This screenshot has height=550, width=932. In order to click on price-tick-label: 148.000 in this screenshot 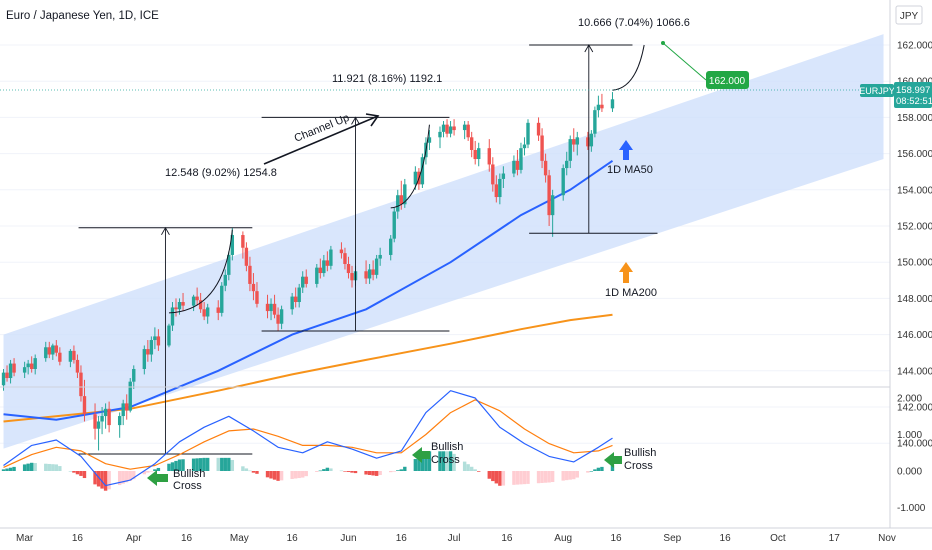, I will do `click(914, 299)`.